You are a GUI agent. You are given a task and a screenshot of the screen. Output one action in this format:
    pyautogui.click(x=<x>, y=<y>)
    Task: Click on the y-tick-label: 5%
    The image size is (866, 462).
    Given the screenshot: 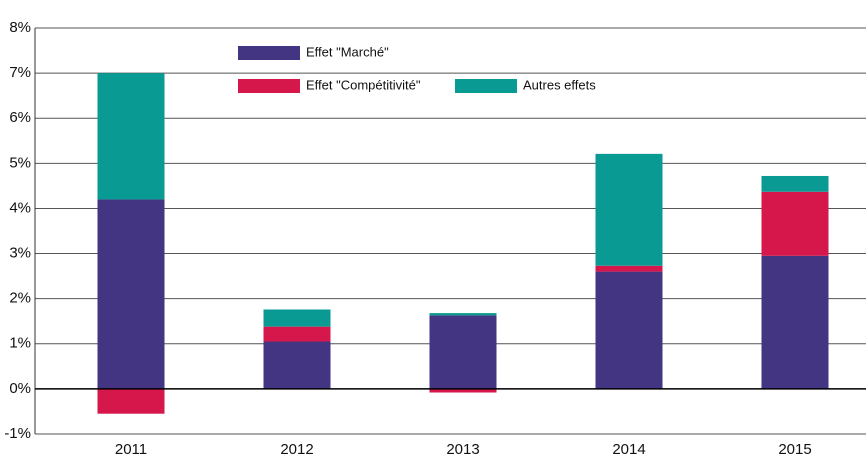 What is the action you would take?
    pyautogui.click(x=20, y=162)
    